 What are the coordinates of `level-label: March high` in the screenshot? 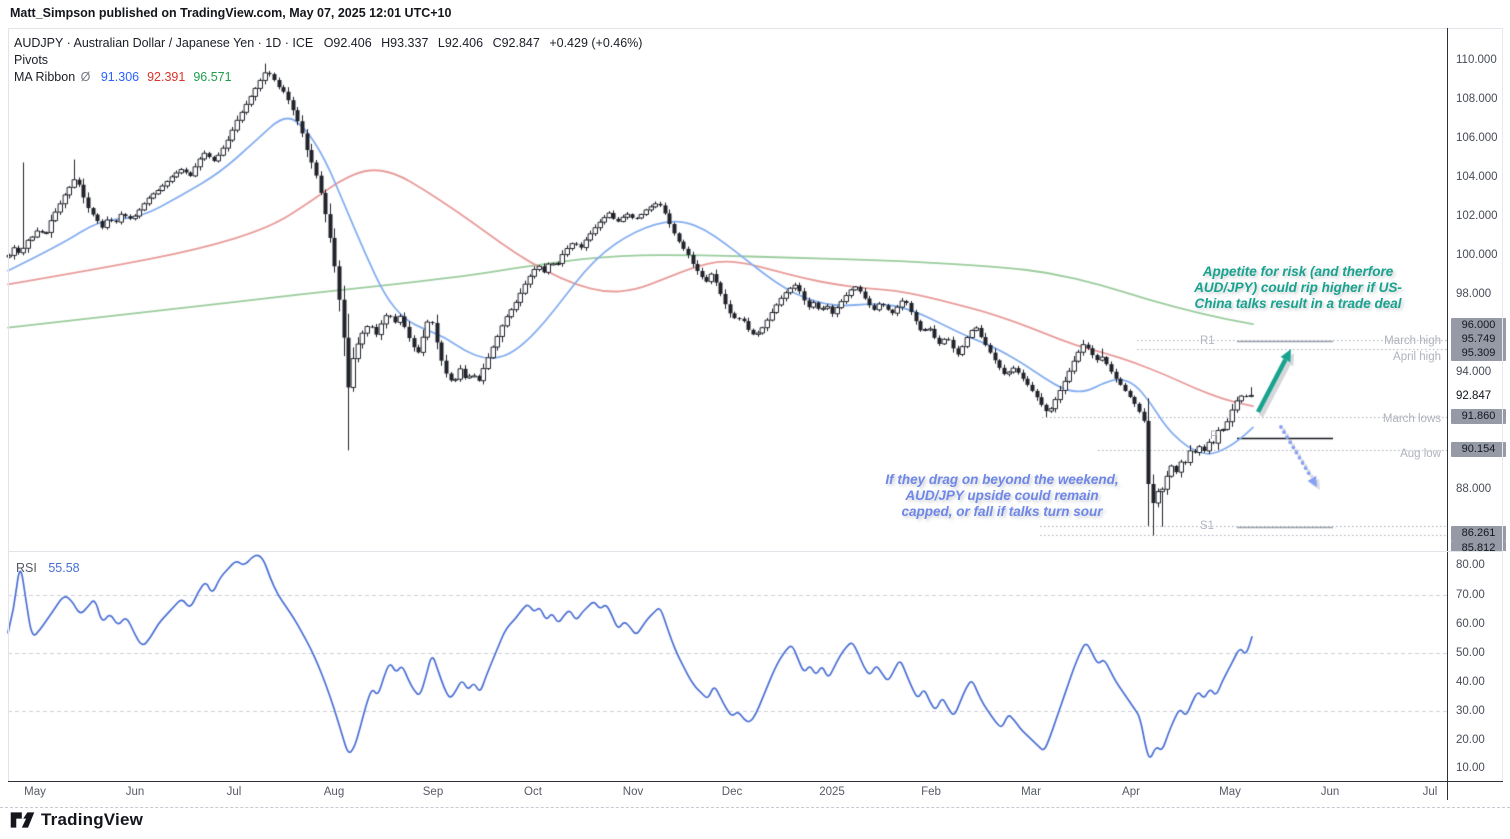 It's located at (1412, 341).